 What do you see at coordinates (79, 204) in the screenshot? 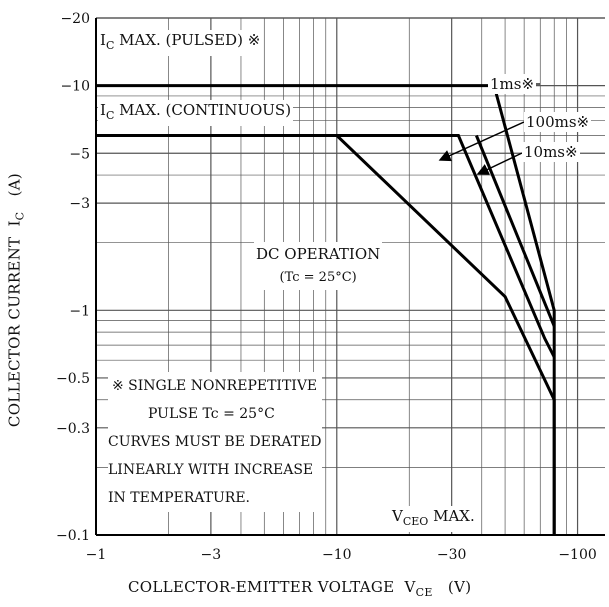
I see `y-tick-label: −3` at bounding box center [79, 204].